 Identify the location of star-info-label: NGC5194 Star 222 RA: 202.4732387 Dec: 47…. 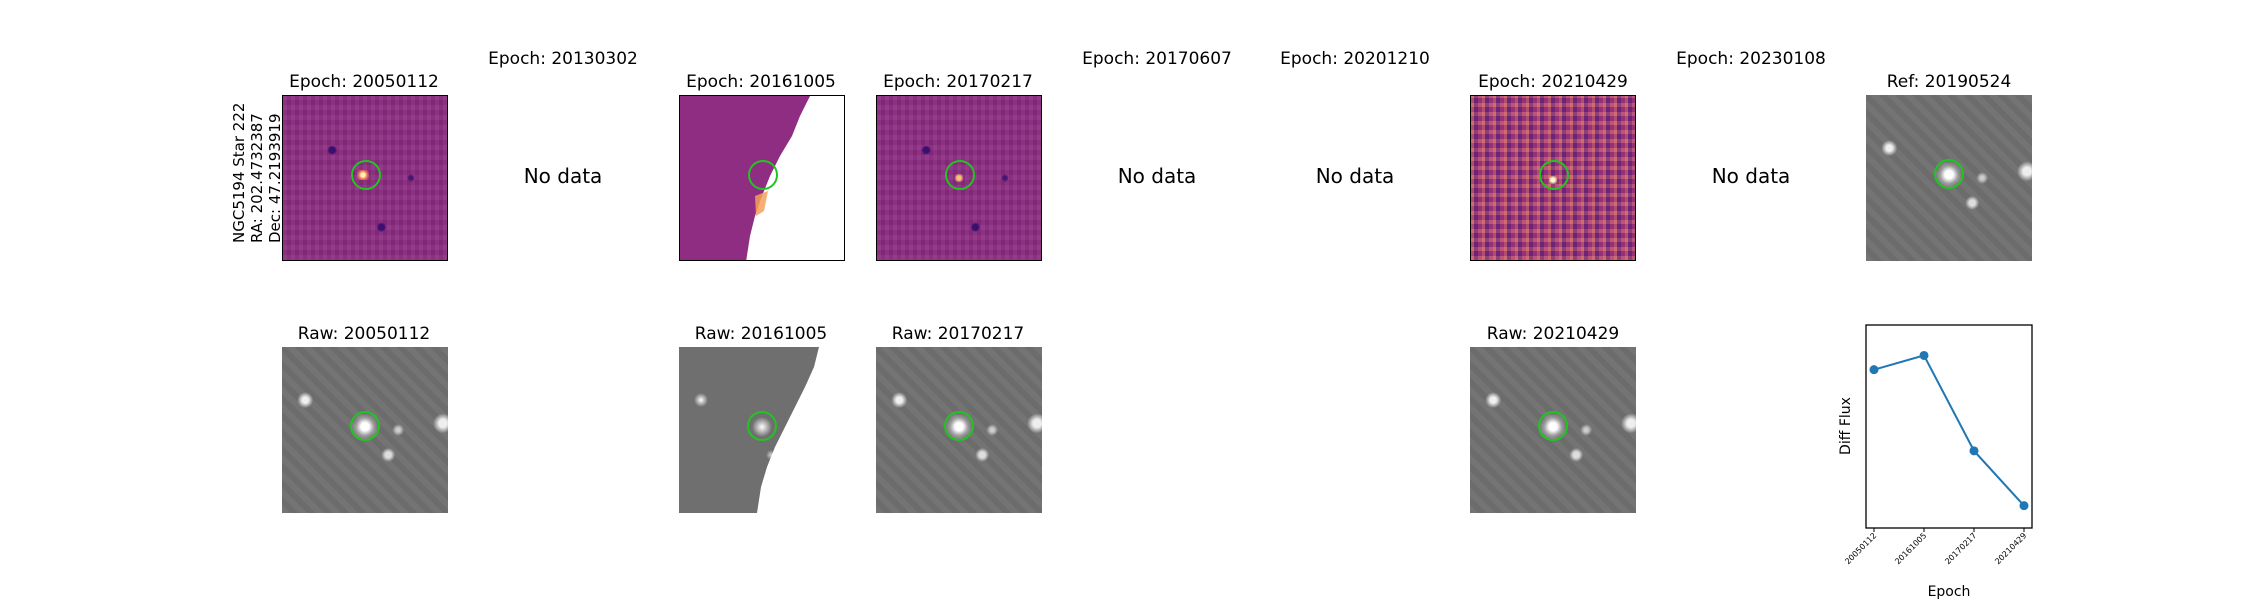
(257, 173).